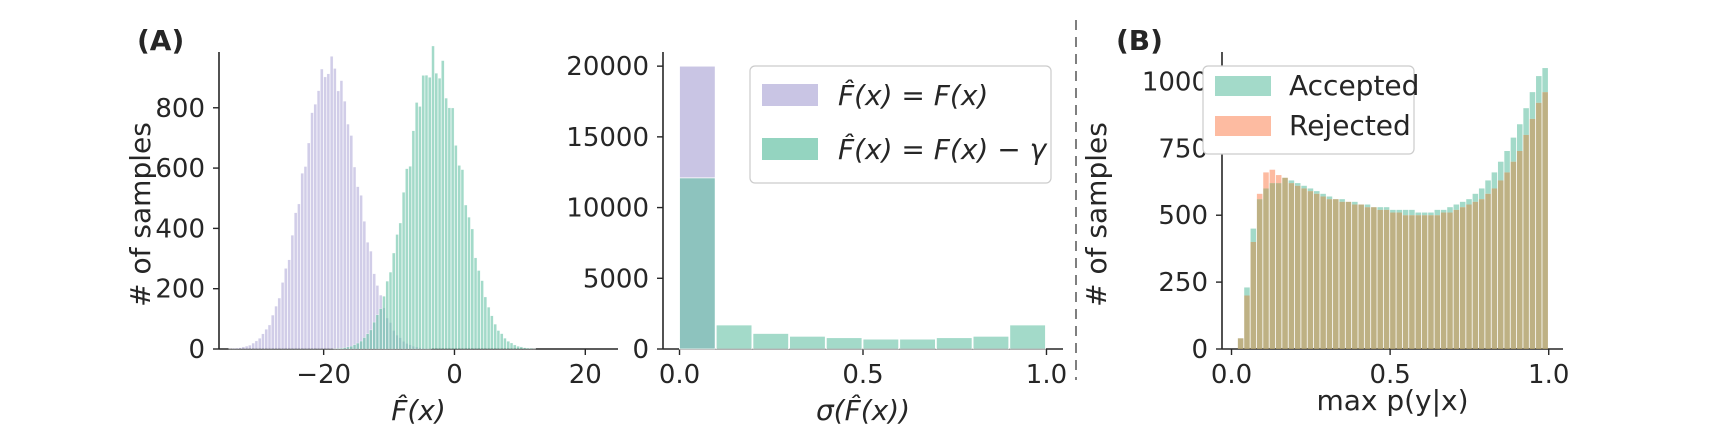 The width and height of the screenshot is (1728, 432). Describe the element at coordinates (1183, 283) in the screenshot. I see `y-tick-label: 250` at that location.